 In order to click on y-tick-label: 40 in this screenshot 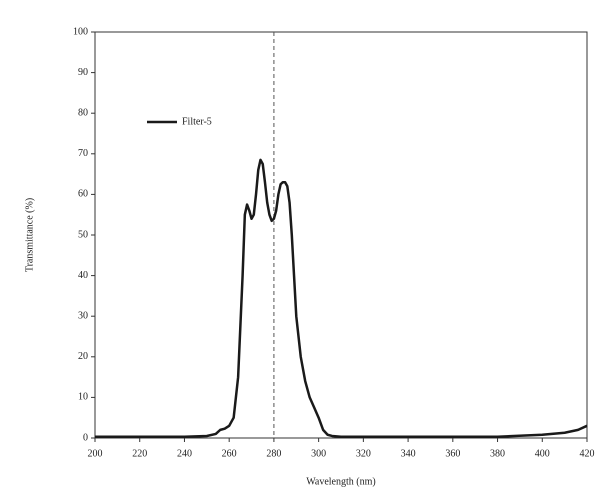, I will do `click(83, 275)`.